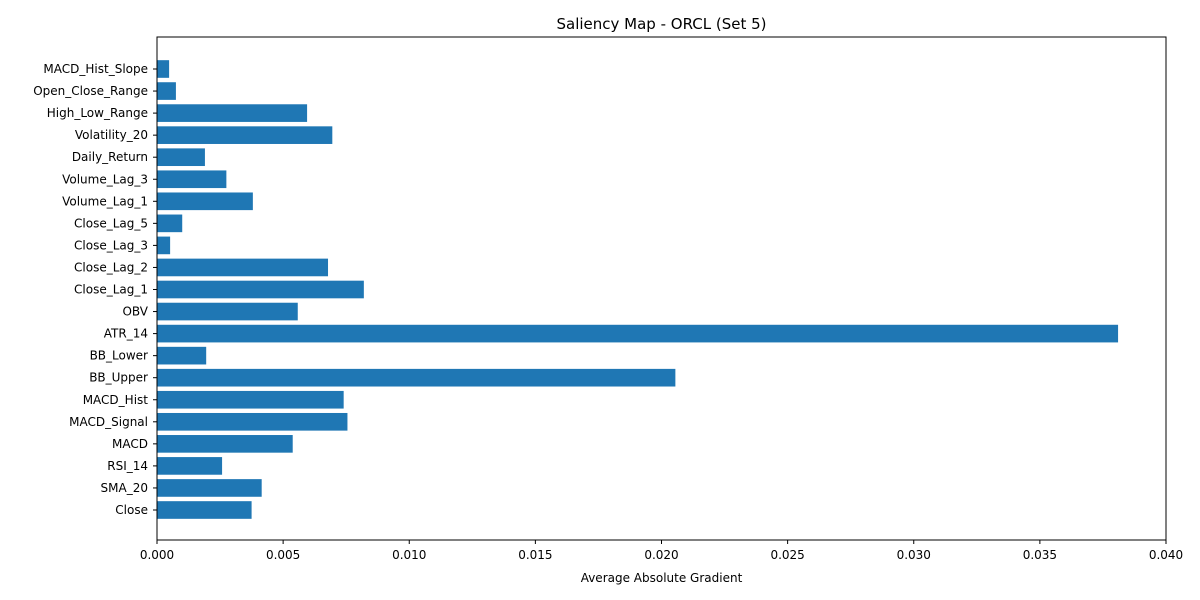 The width and height of the screenshot is (1200, 600). What do you see at coordinates (110, 157) in the screenshot?
I see `y-tick-label: Daily_Return` at bounding box center [110, 157].